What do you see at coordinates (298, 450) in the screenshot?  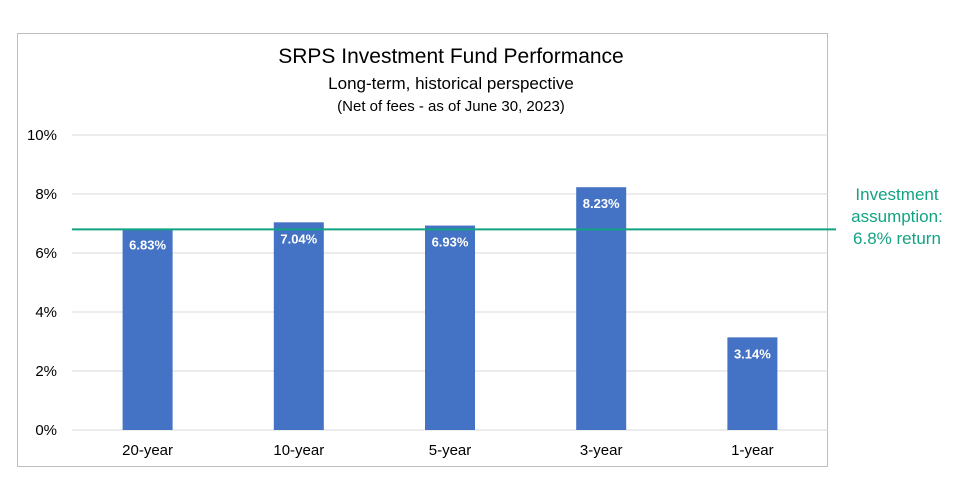 I see `x-tick-label: 10-year` at bounding box center [298, 450].